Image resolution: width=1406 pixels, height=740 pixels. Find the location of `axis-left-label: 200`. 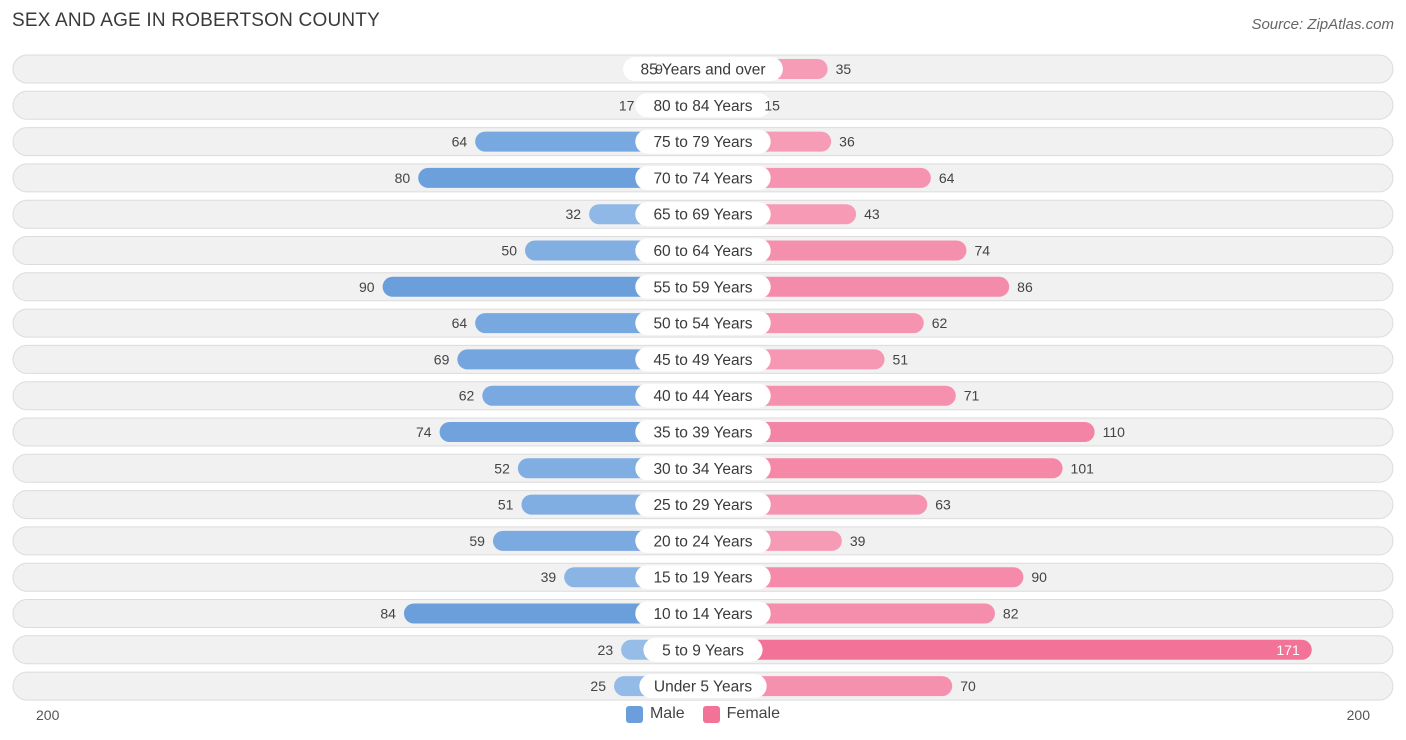

axis-left-label: 200 is located at coordinates (48, 715).